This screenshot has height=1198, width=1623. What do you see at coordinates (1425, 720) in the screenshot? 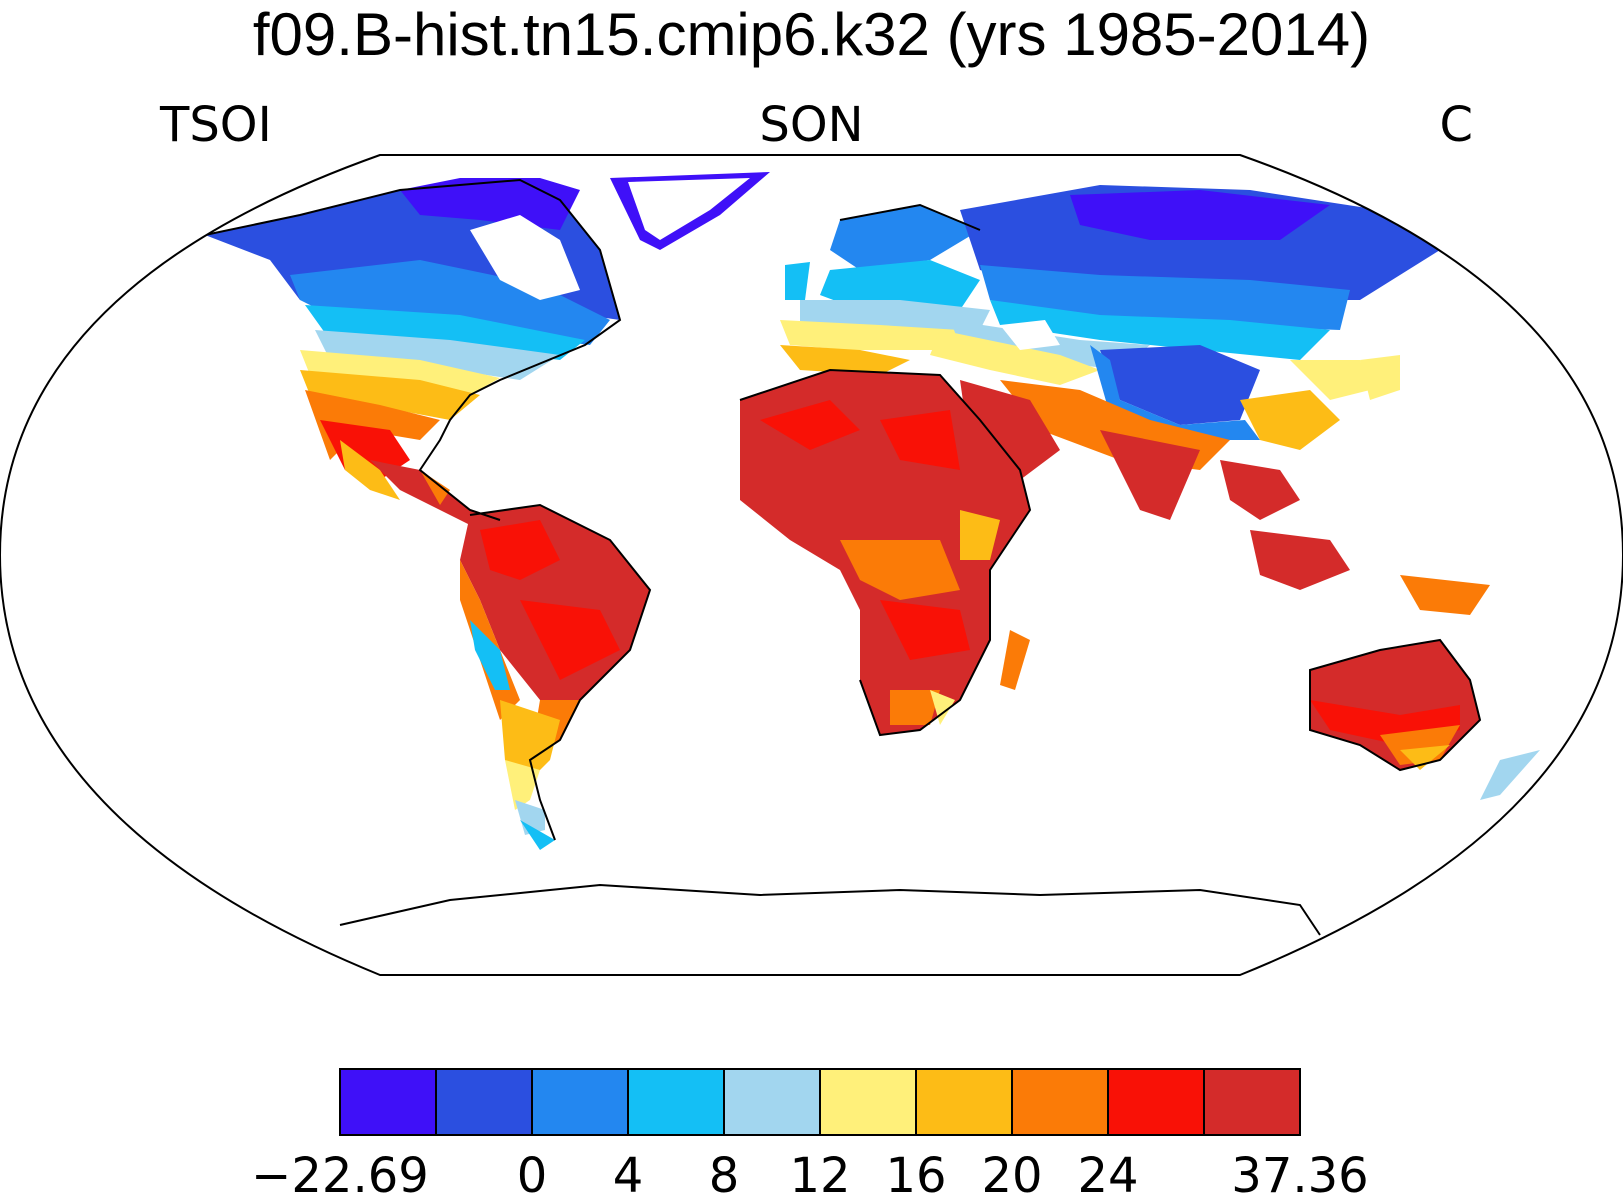
I see `australia` at bounding box center [1425, 720].